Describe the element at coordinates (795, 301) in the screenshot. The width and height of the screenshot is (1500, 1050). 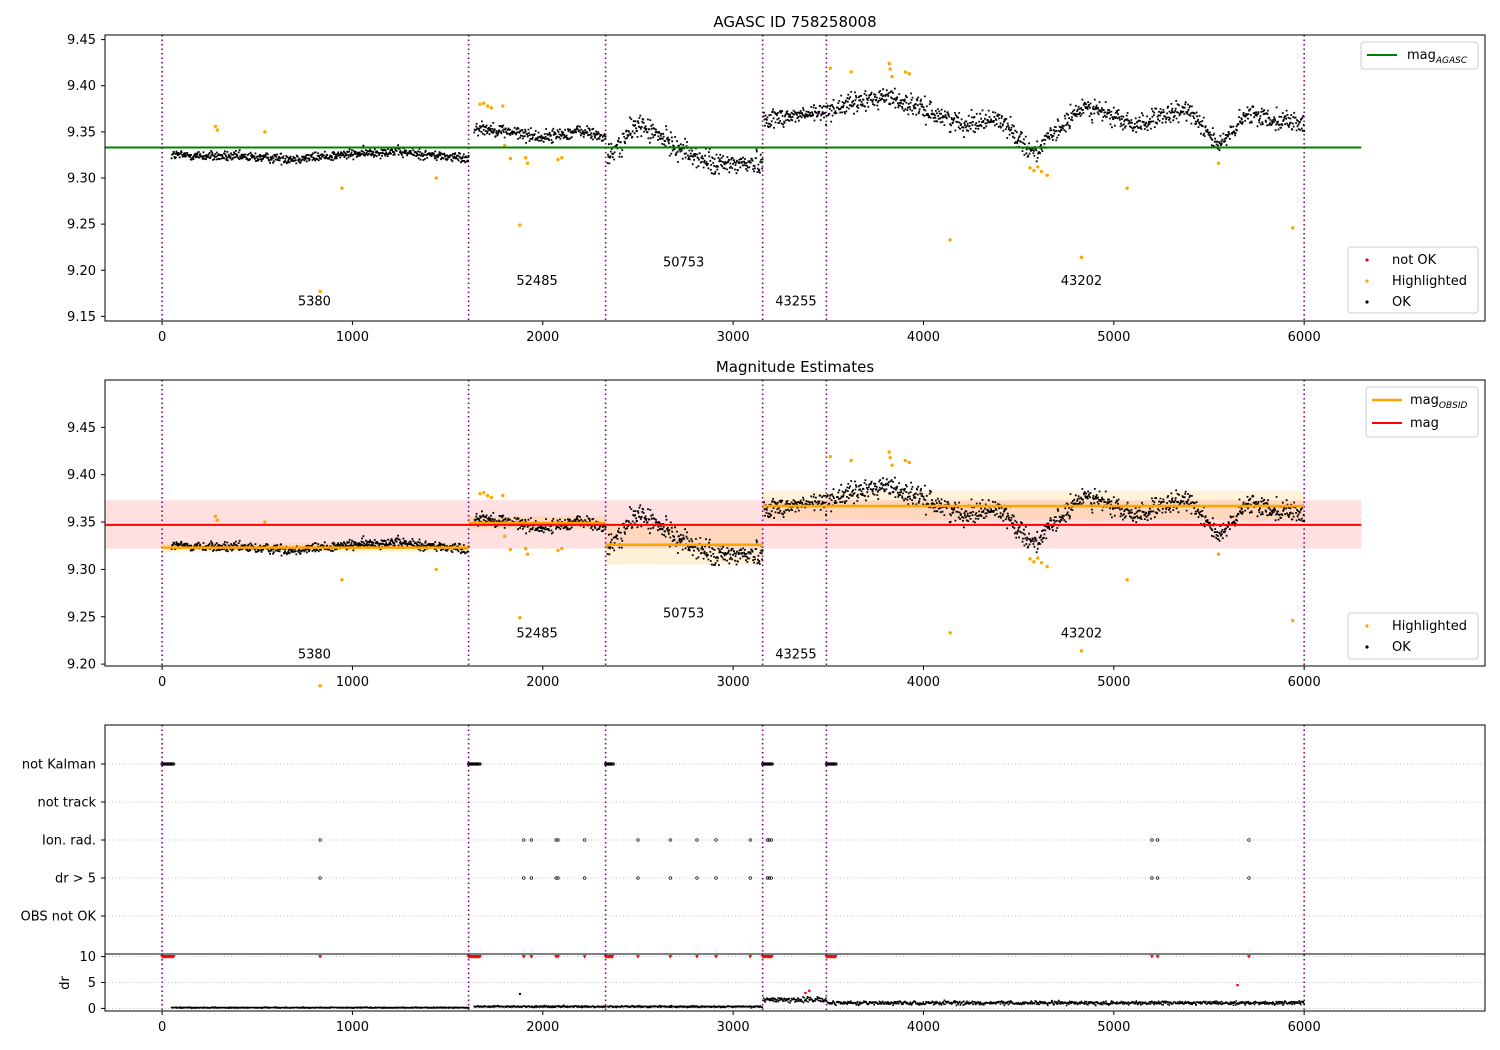
I see `p1-obsid-label: 43255` at that location.